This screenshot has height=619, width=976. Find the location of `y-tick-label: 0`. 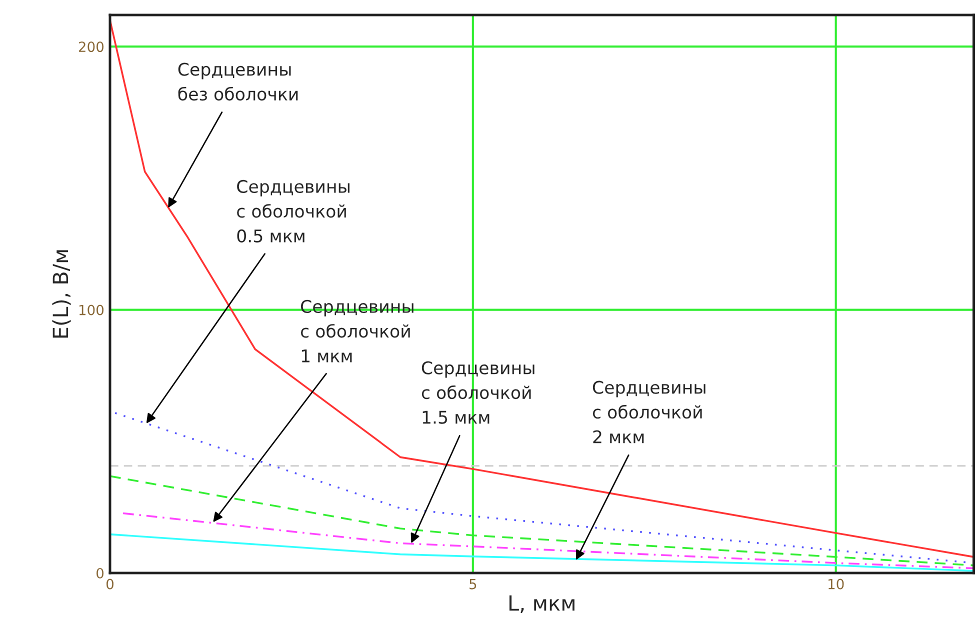

y-tick-label: 0 is located at coordinates (100, 573).